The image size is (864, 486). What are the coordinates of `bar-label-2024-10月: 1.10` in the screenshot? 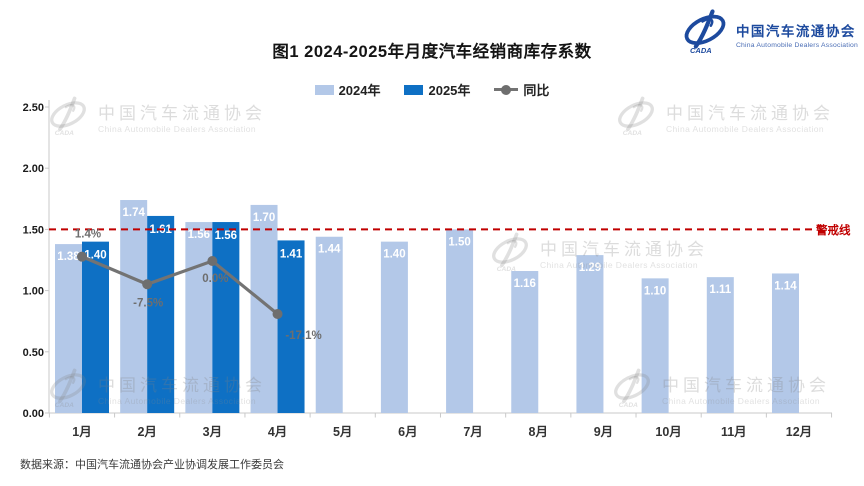 It's located at (655, 291).